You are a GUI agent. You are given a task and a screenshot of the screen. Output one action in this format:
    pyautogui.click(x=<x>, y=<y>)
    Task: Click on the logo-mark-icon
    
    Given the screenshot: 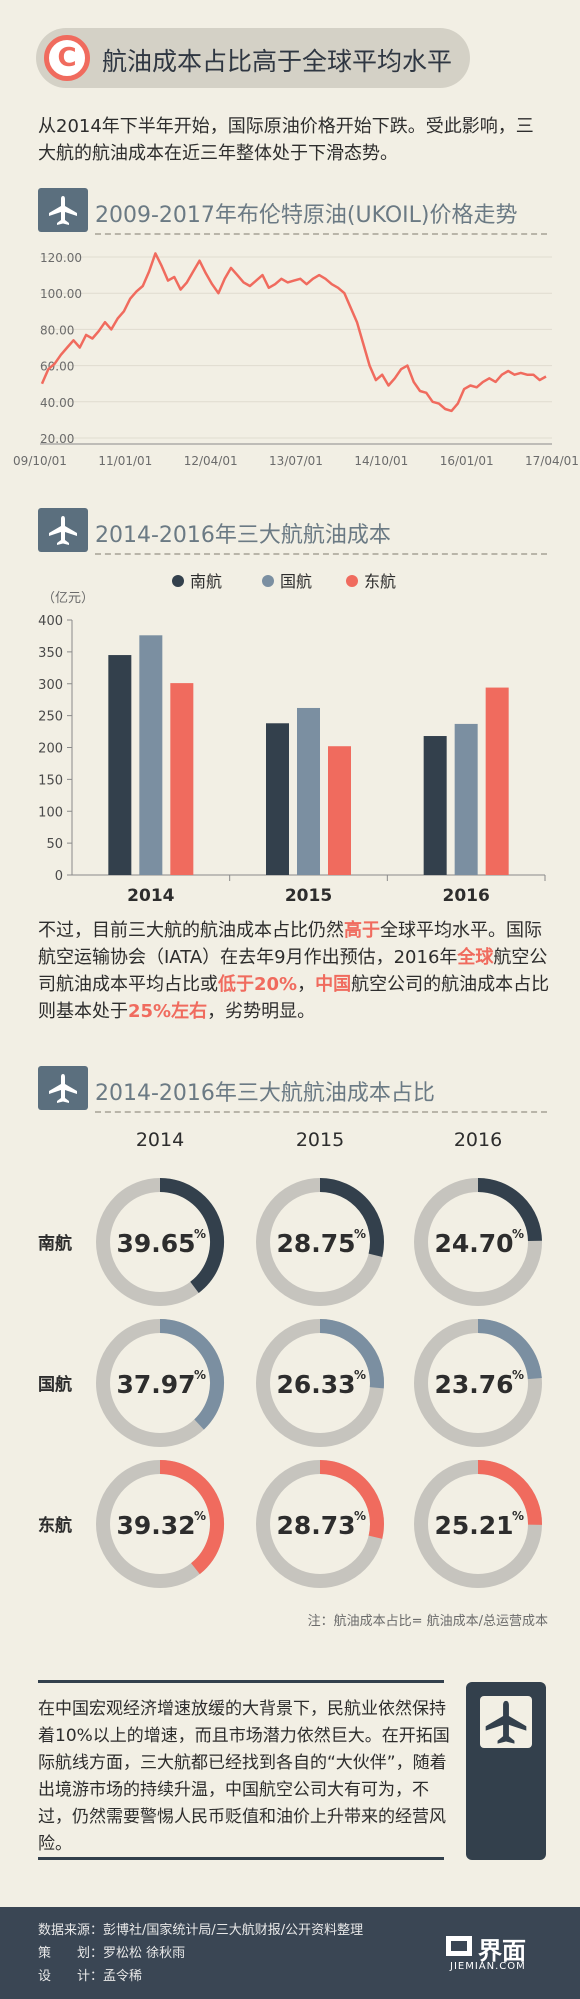 What is the action you would take?
    pyautogui.click(x=459, y=1946)
    